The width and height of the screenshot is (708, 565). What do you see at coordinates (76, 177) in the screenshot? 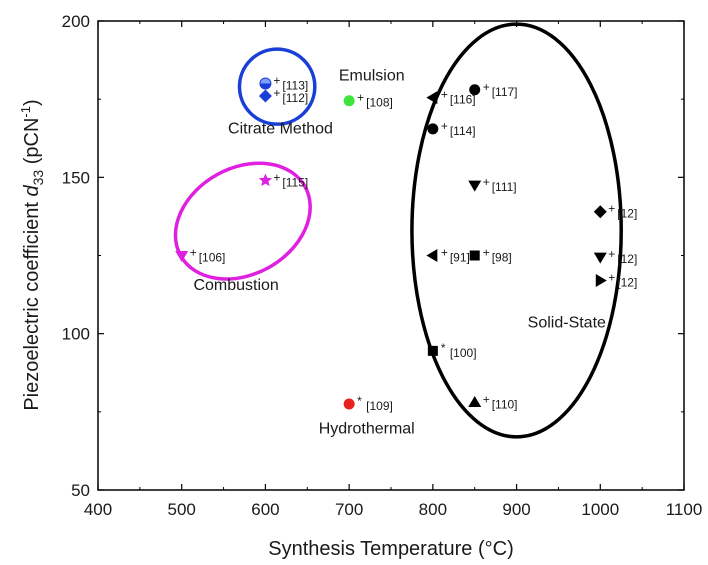
I see `y-tick-label: 150` at bounding box center [76, 177].